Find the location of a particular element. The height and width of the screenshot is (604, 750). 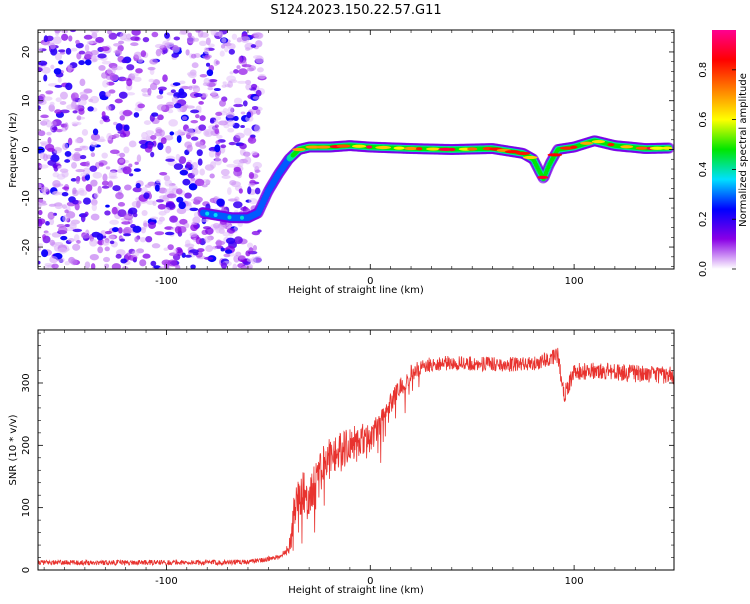

snr-ytick-label: 200 is located at coordinates (26, 445).